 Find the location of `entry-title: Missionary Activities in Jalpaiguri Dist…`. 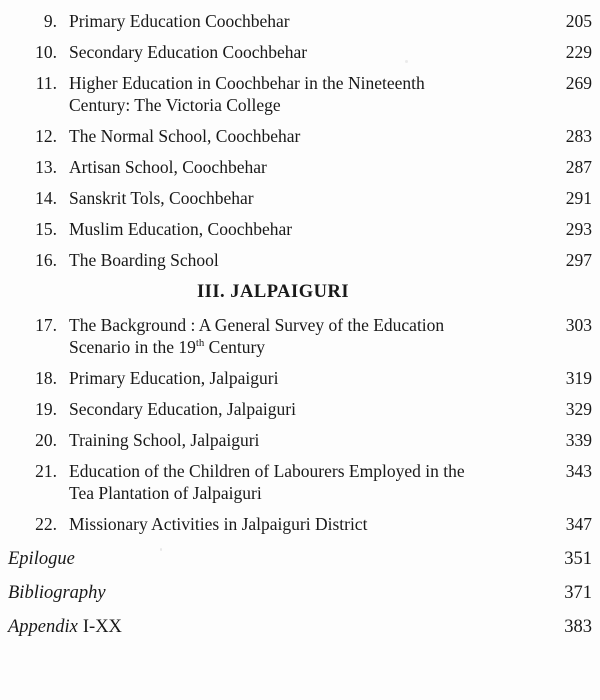

entry-title: Missionary Activities in Jalpaiguri Dist… is located at coordinates (218, 524).